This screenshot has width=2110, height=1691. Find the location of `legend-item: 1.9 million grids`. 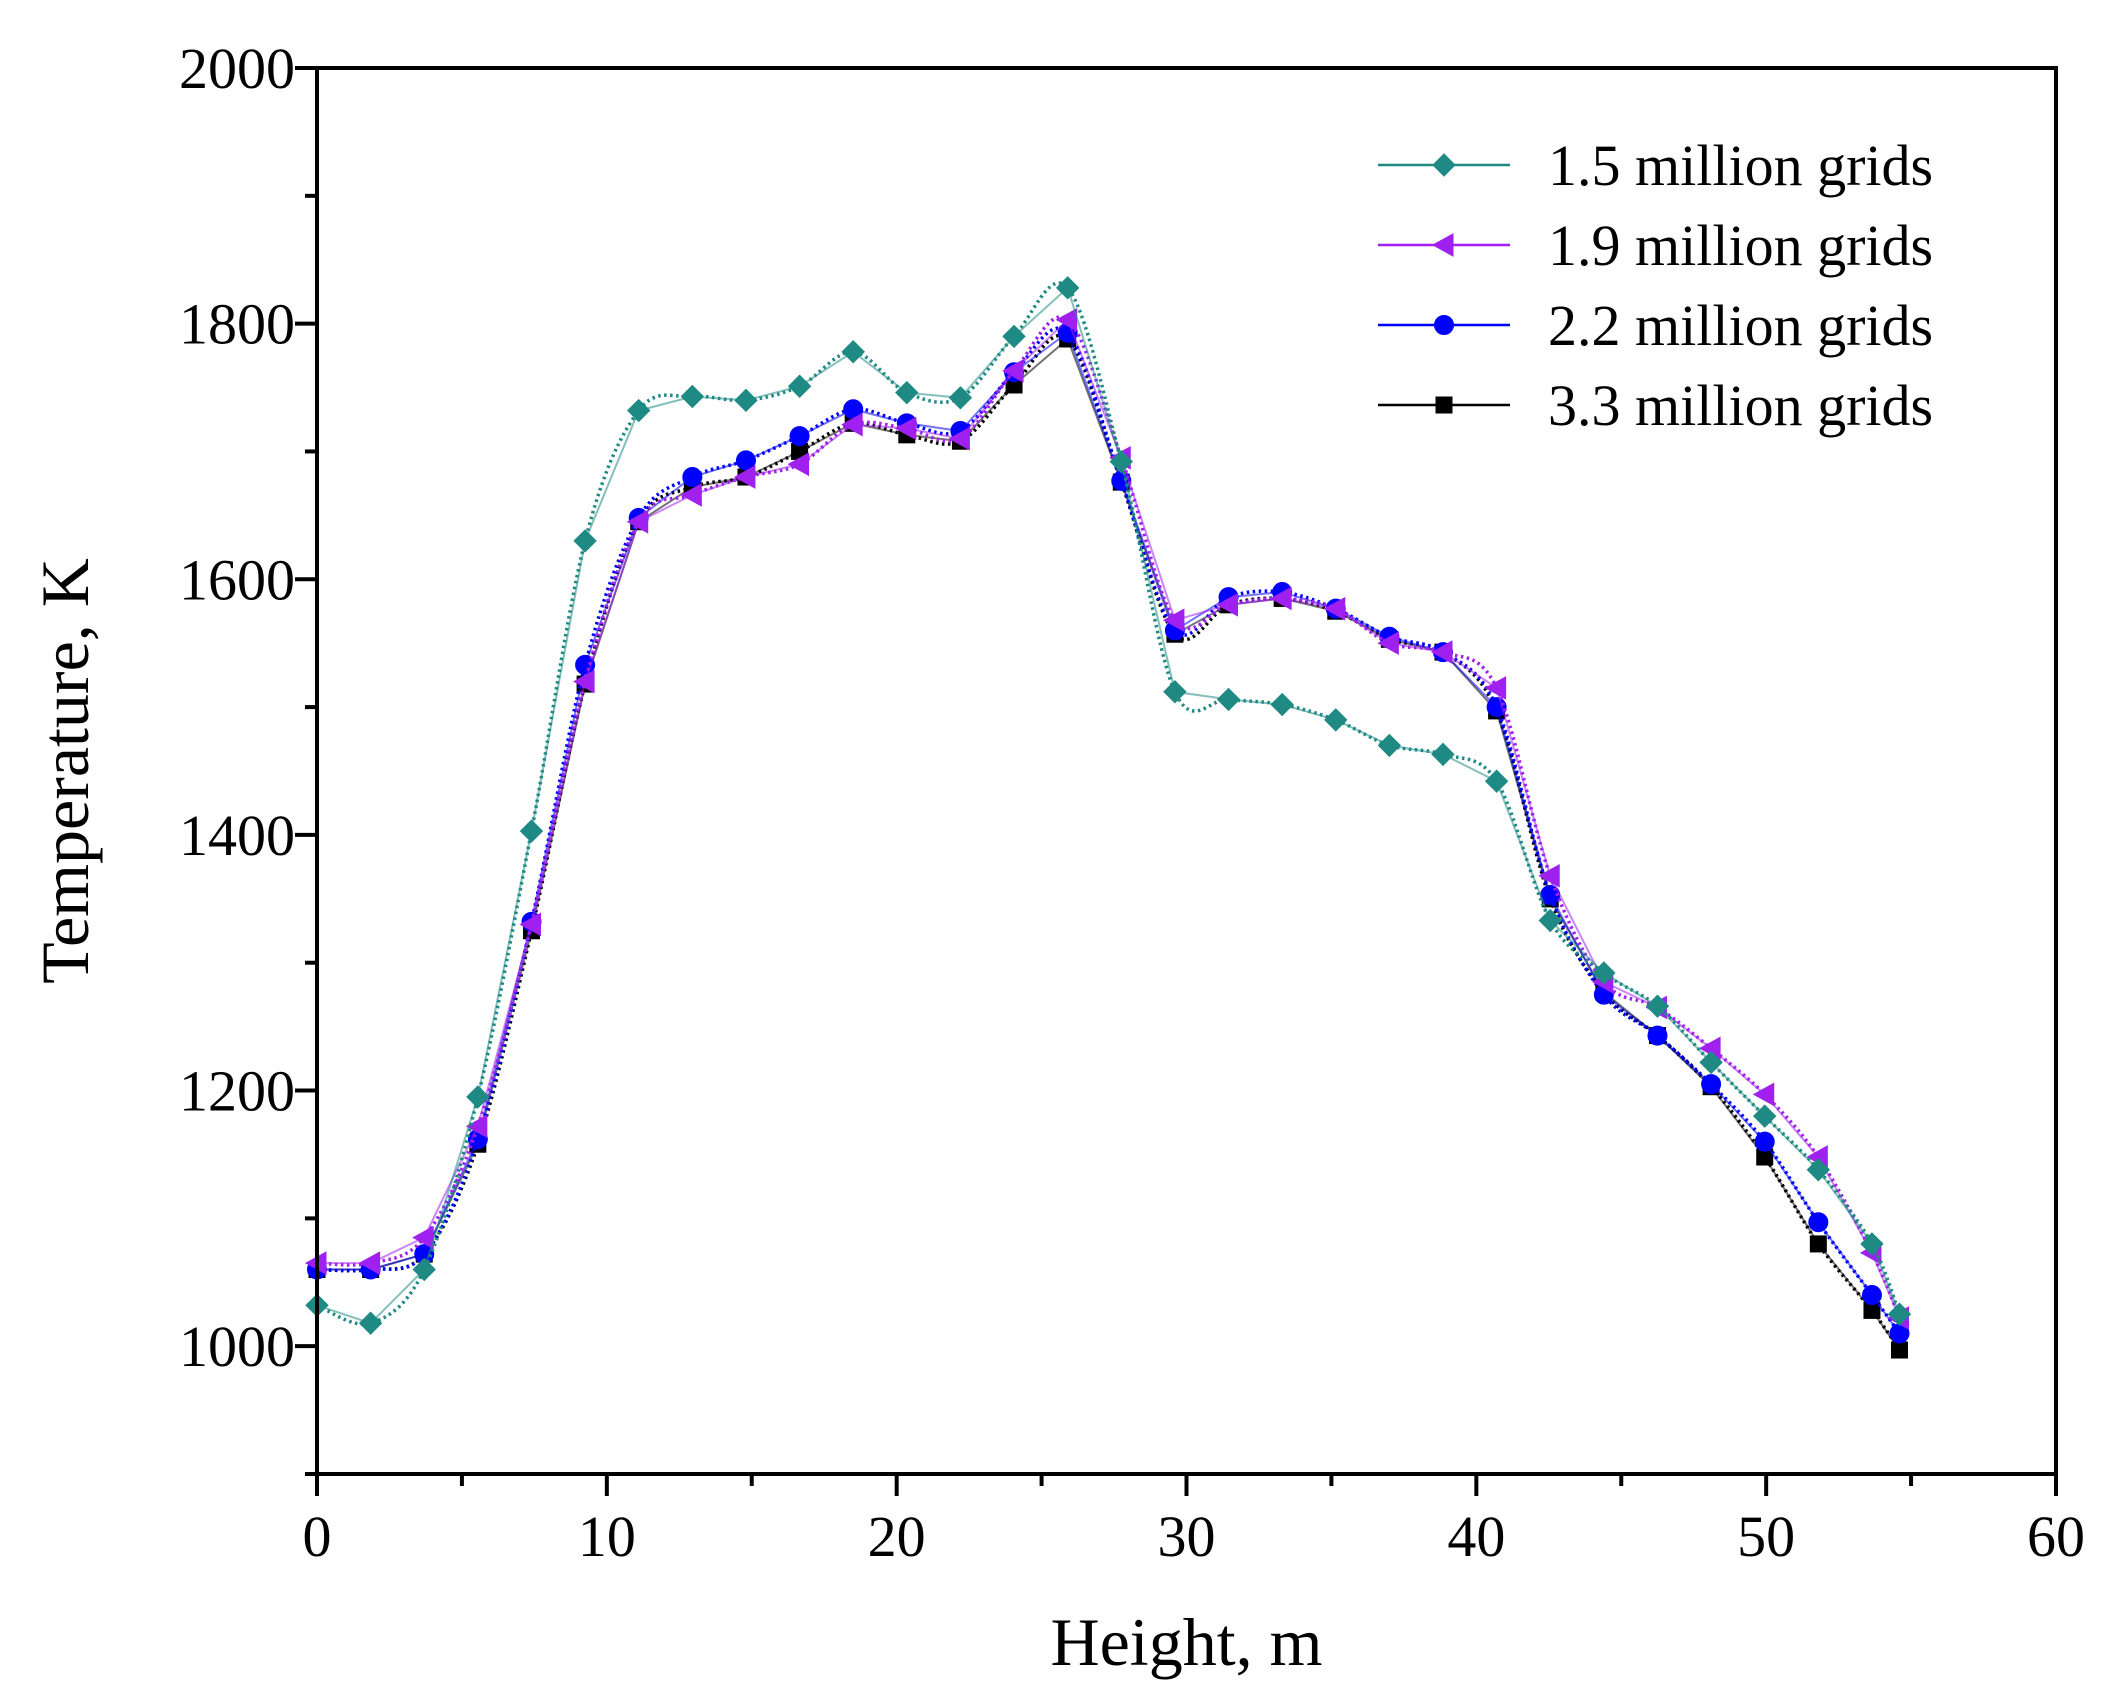

legend-item: 1.9 million grids is located at coordinates (1655, 245).